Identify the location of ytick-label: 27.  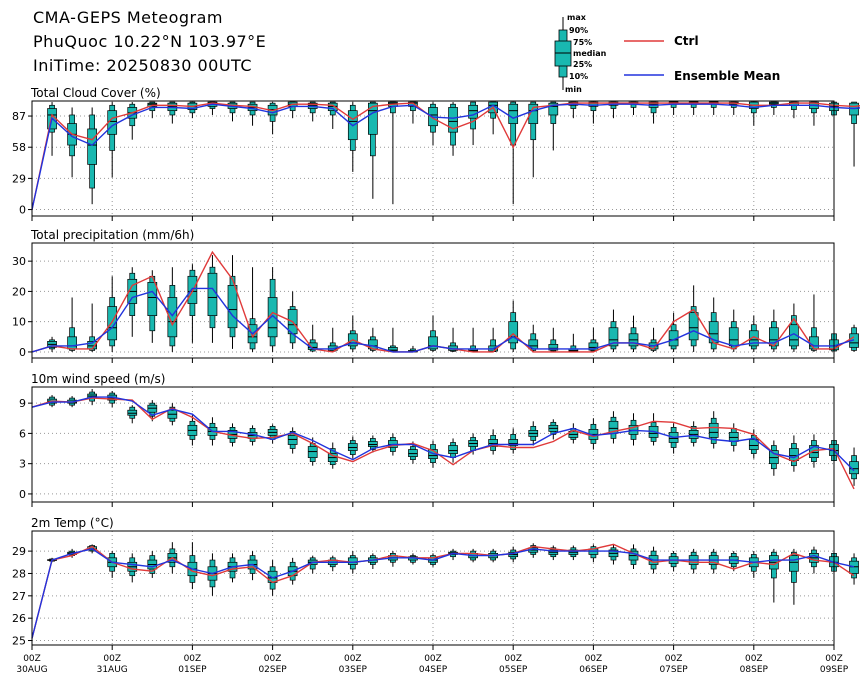
(19, 596).